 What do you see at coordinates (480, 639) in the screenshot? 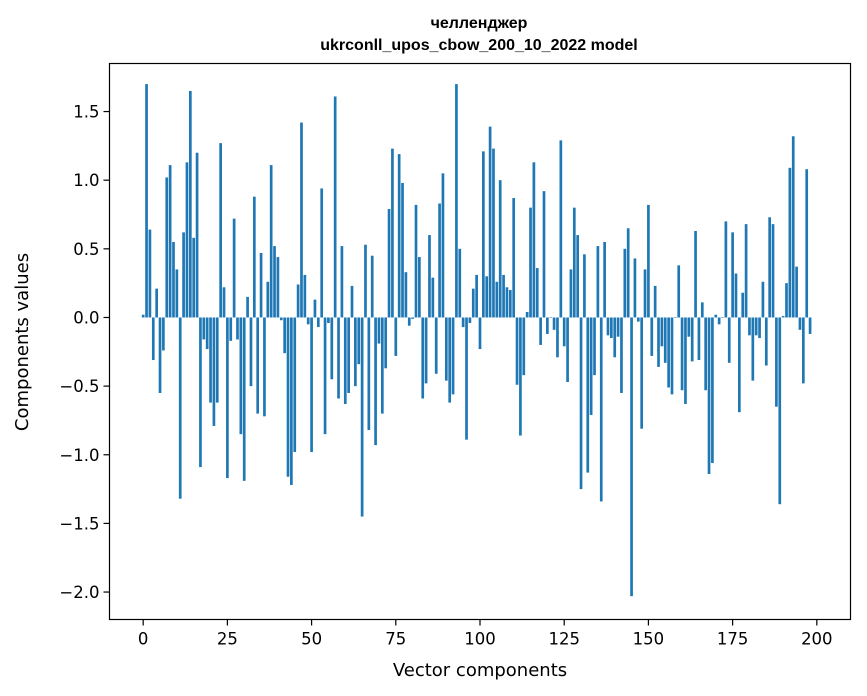
I see `x-tick-label: 100` at bounding box center [480, 639].